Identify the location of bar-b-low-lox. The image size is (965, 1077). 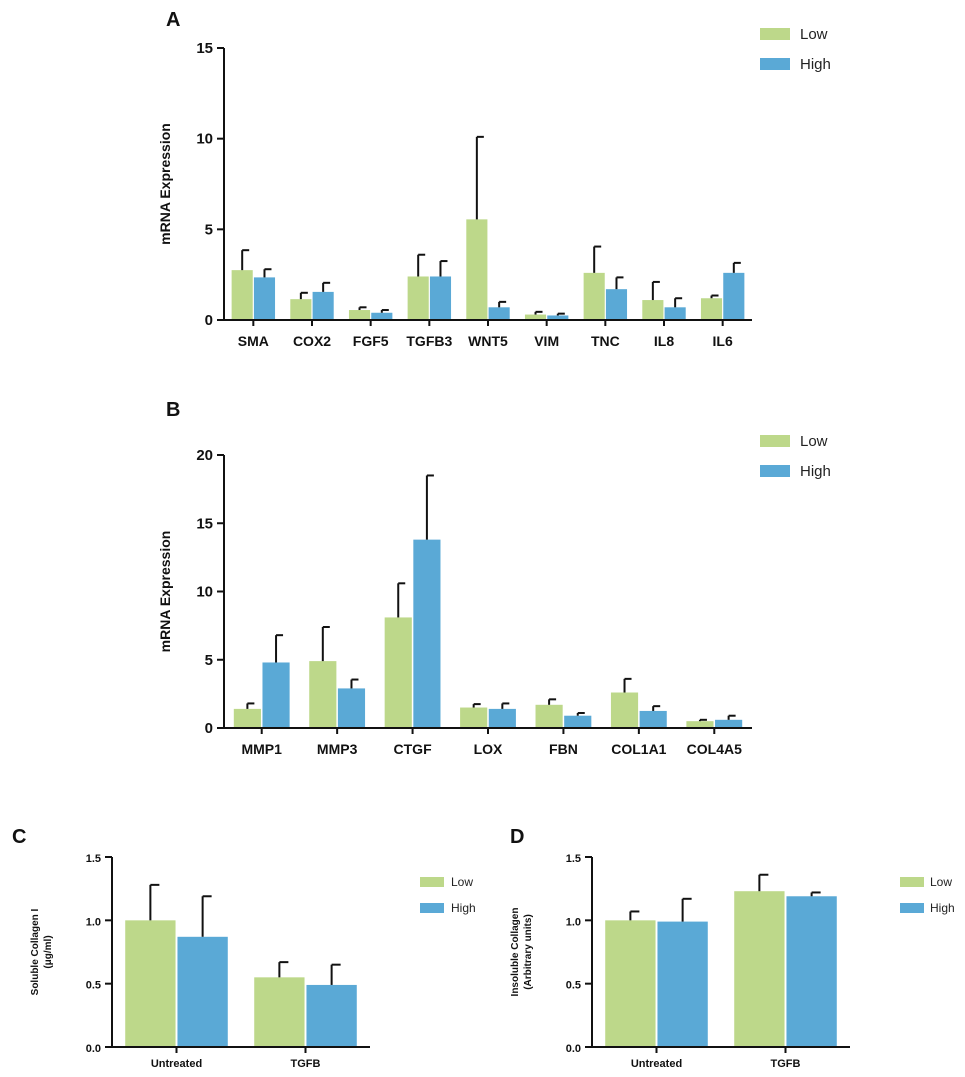
(474, 717).